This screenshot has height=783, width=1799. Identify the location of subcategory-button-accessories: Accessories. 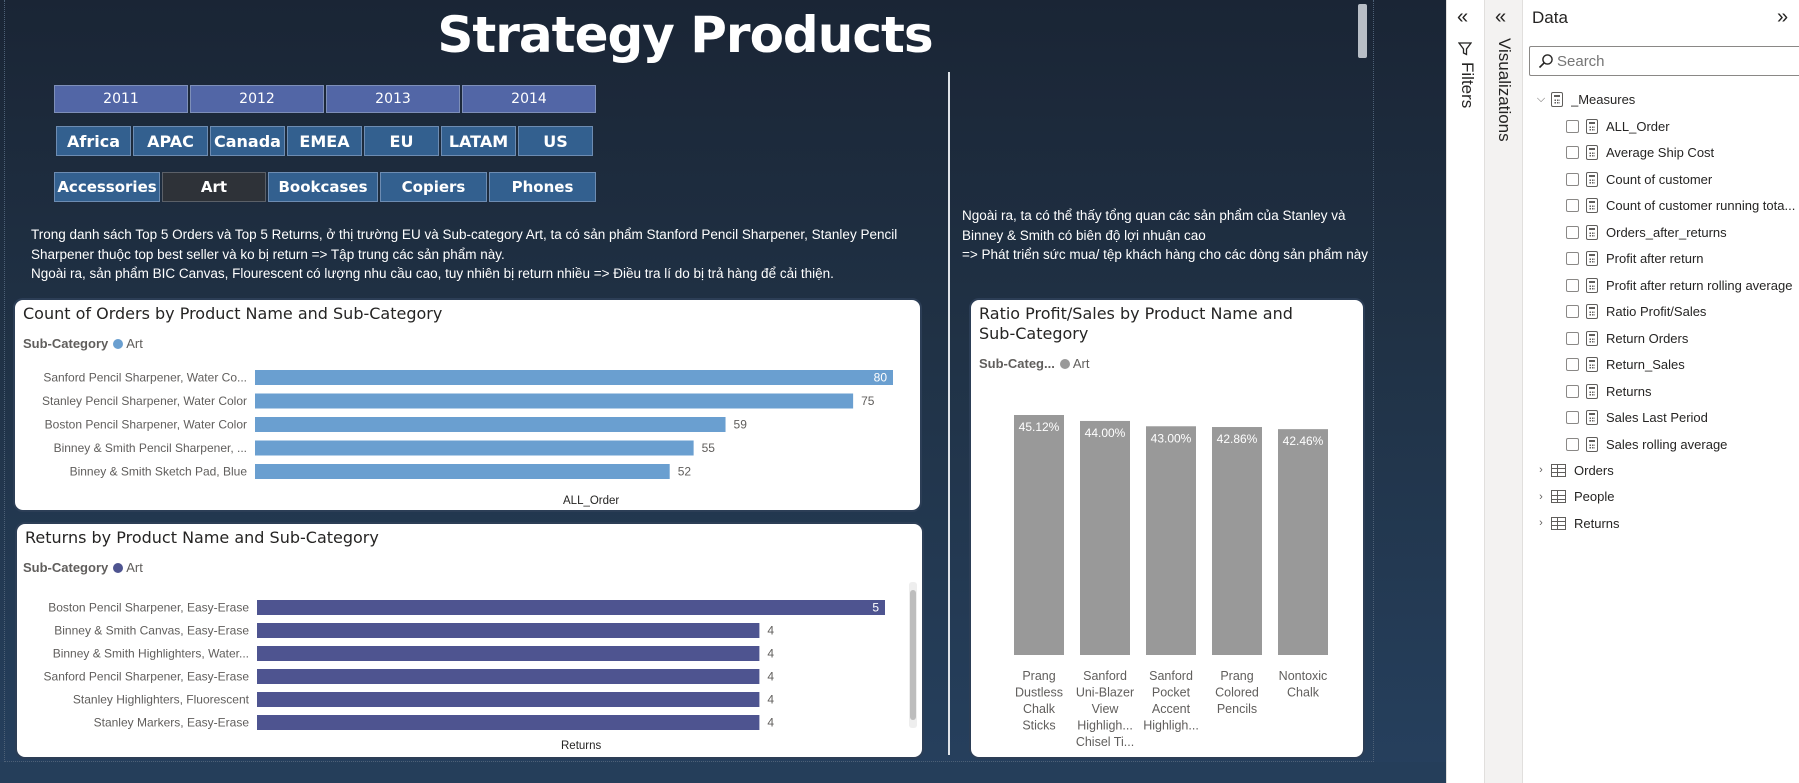
(107, 187).